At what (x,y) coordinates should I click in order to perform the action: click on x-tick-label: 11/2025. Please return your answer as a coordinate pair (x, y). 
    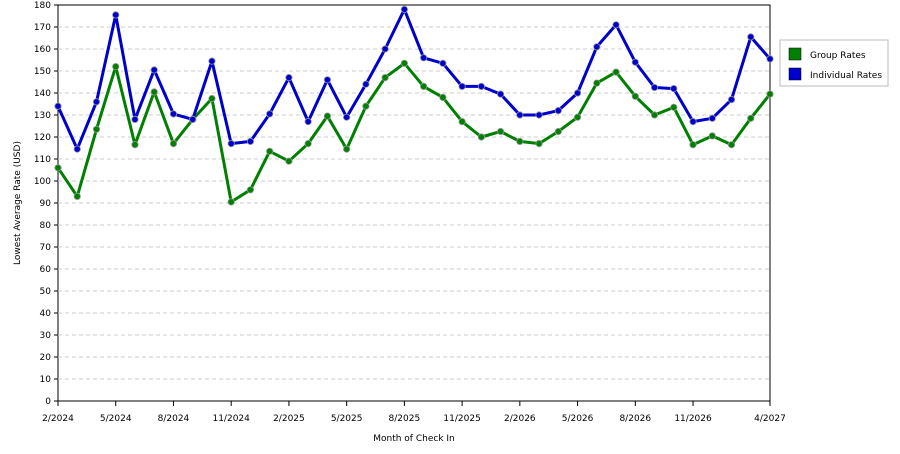
    Looking at the image, I should click on (461, 419).